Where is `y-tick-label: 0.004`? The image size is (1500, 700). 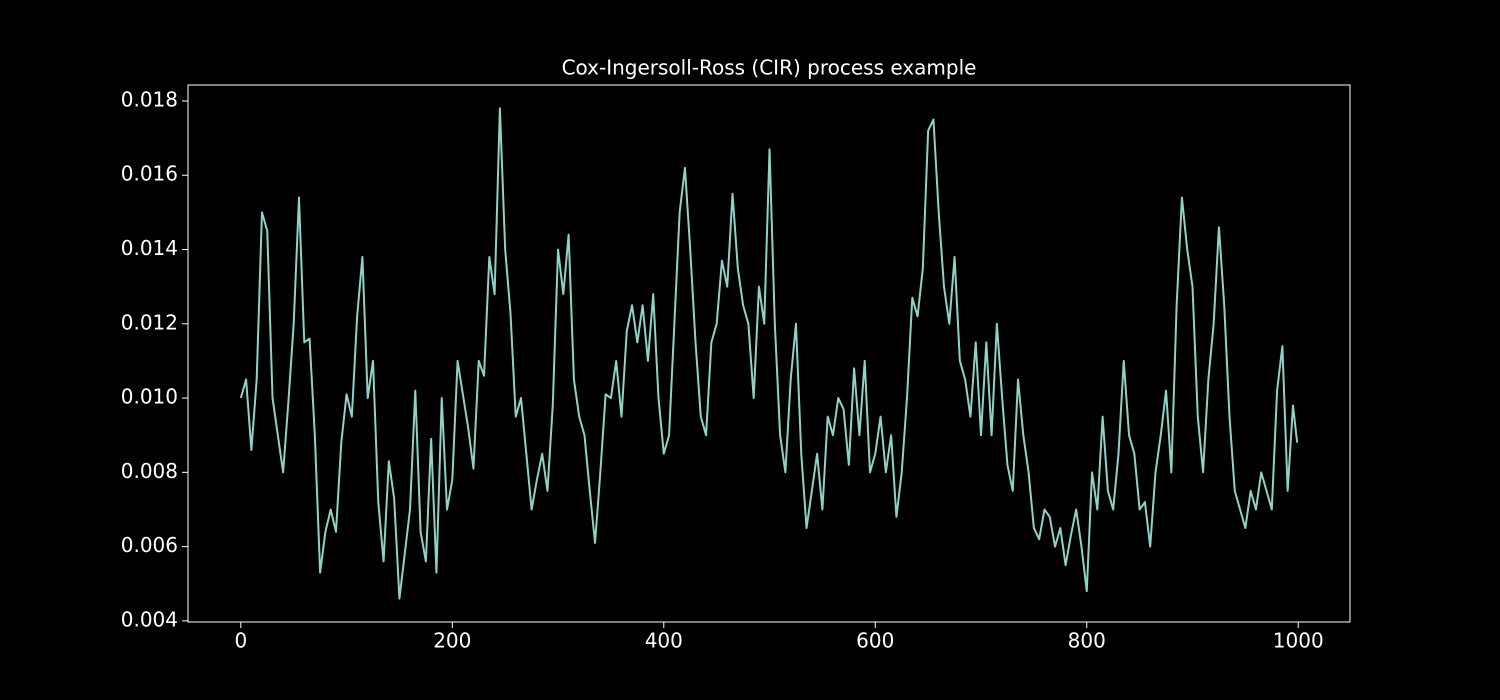 y-tick-label: 0.004 is located at coordinates (149, 619).